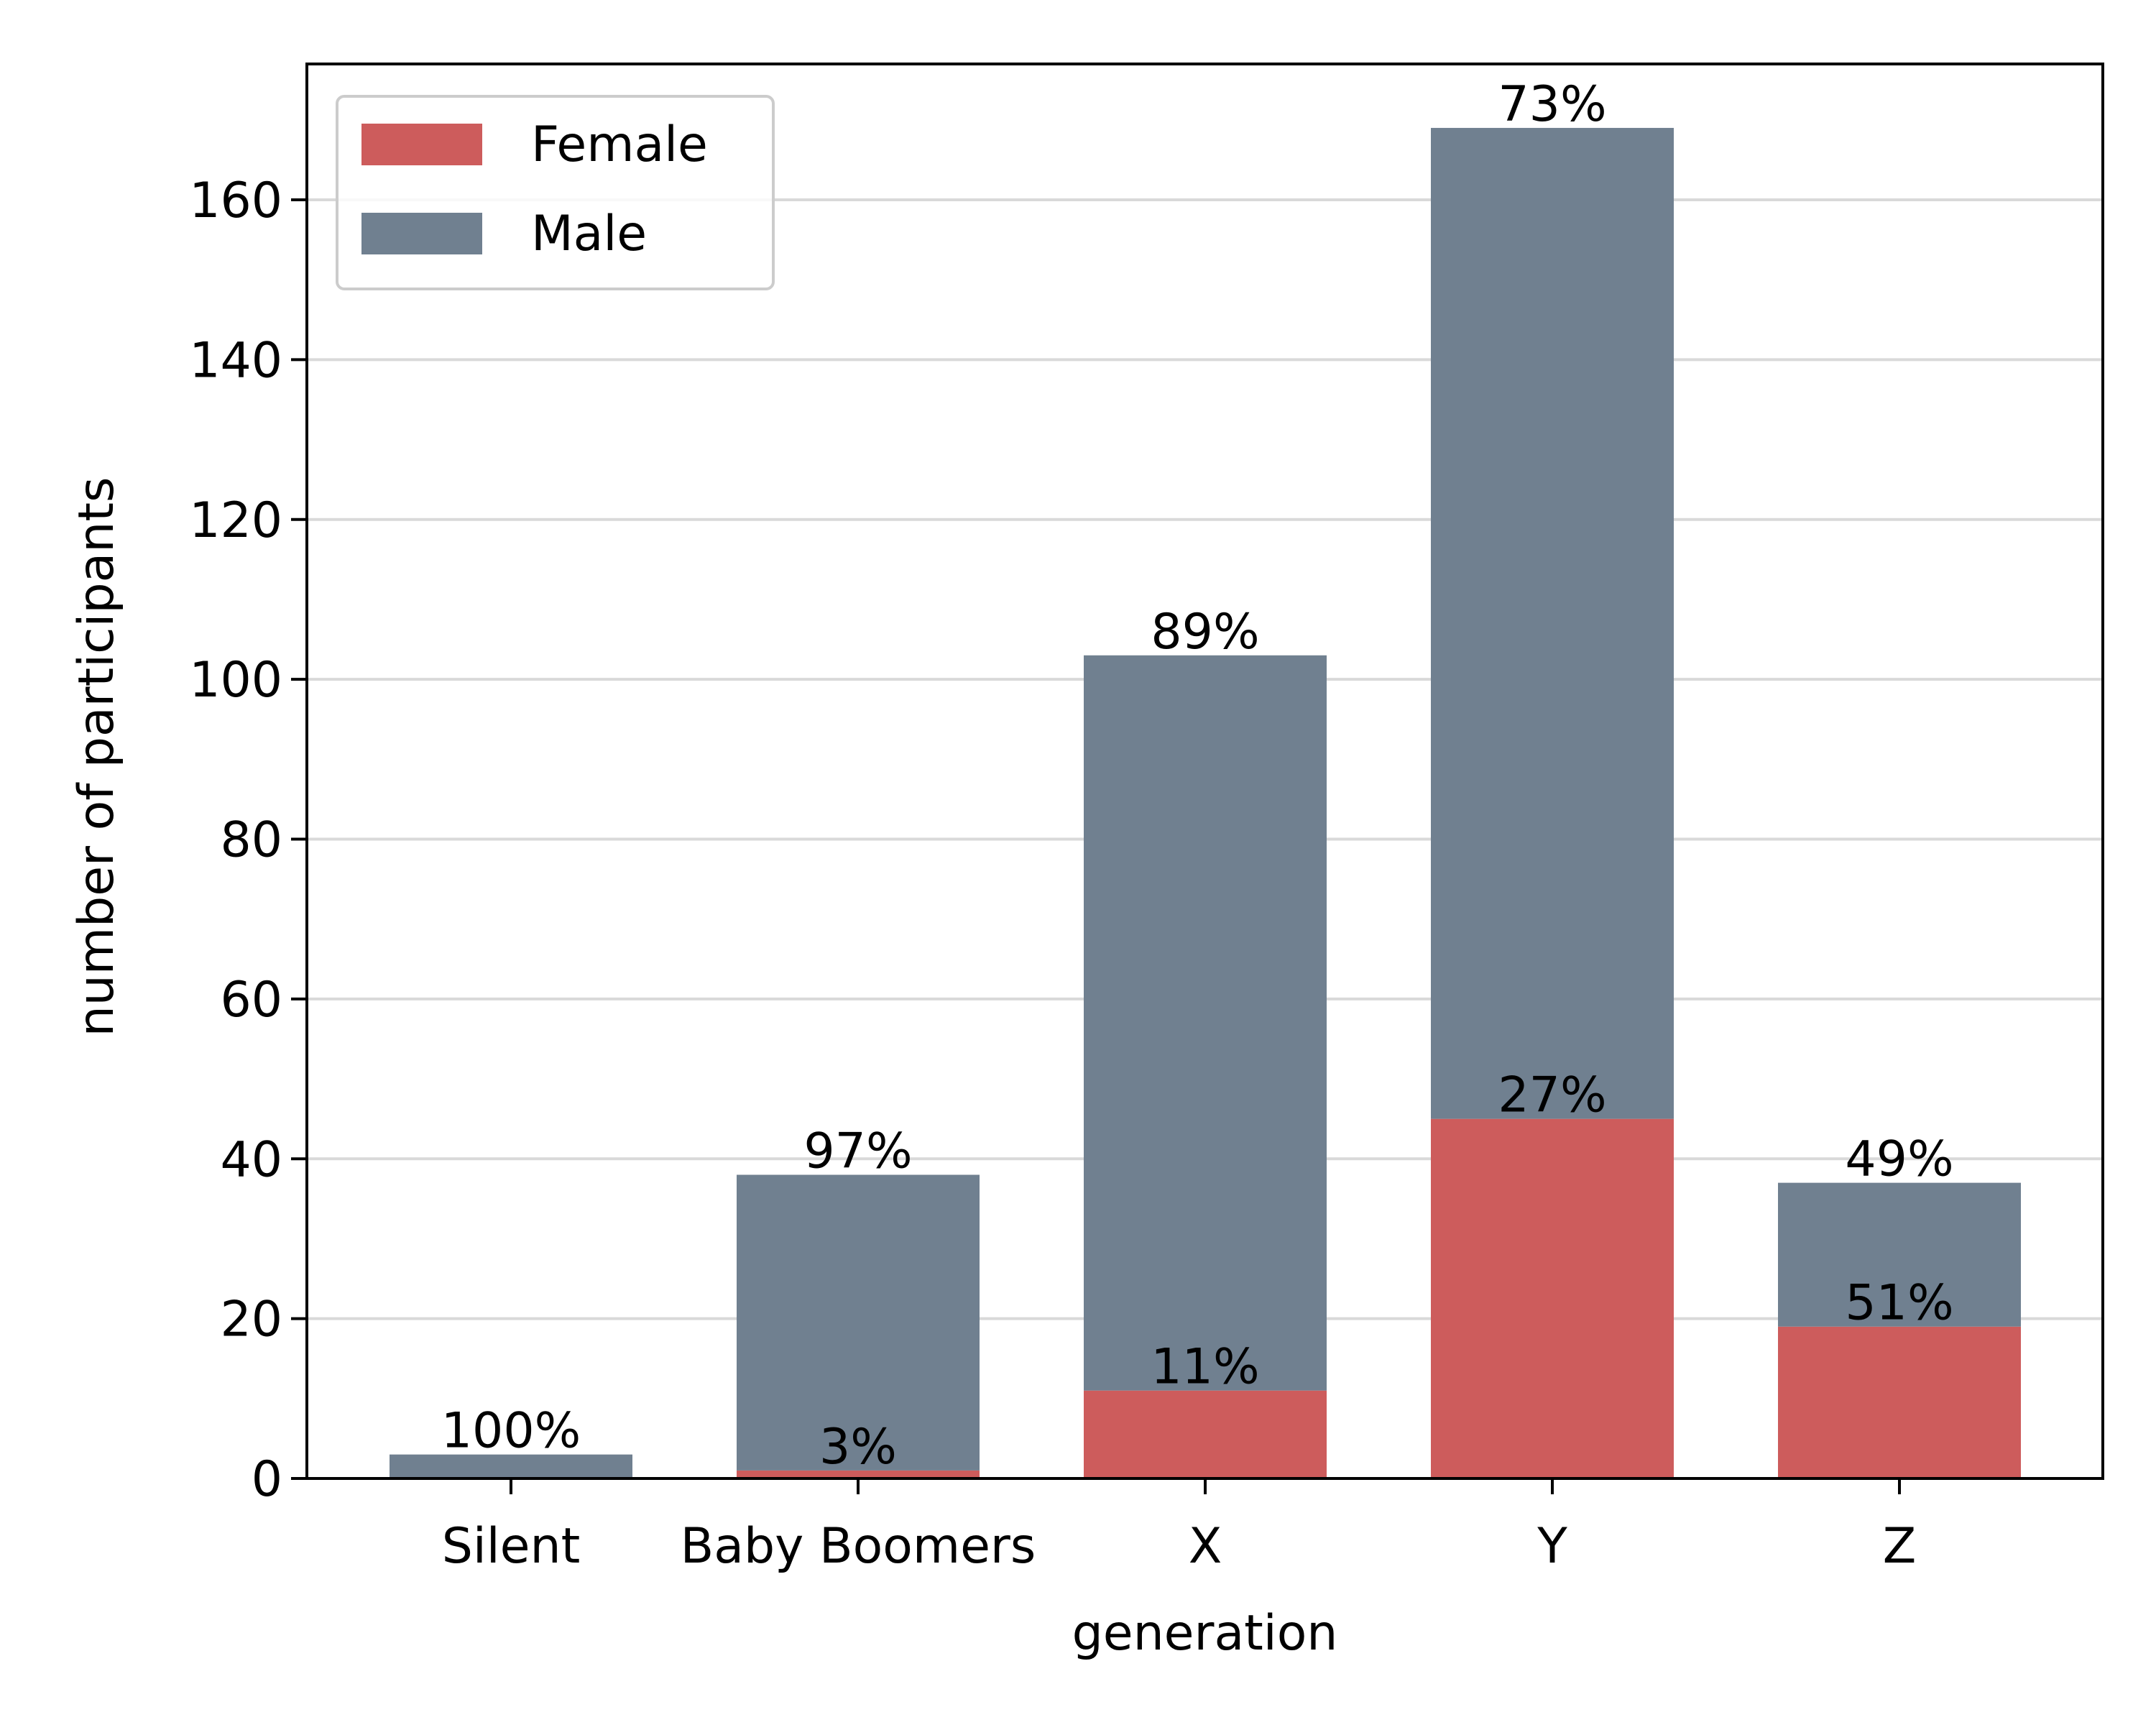  I want to click on y-tick-label: 60, so click(251, 1000).